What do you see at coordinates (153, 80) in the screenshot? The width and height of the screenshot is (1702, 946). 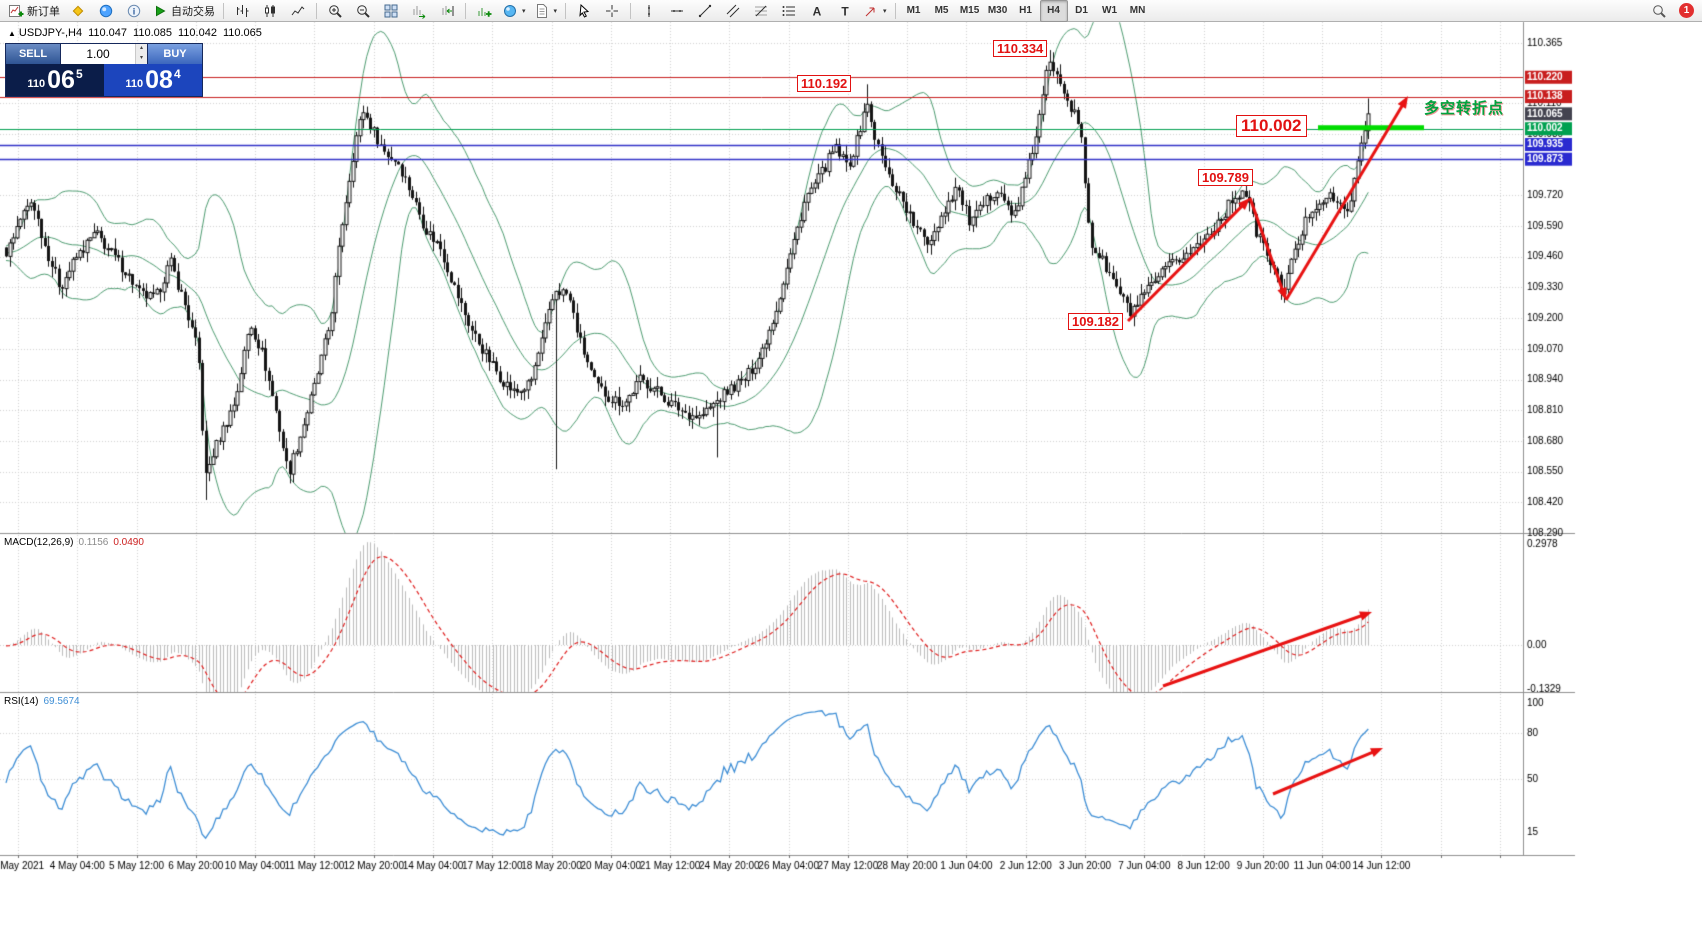 I see `buy-price-button: 110 08 4` at bounding box center [153, 80].